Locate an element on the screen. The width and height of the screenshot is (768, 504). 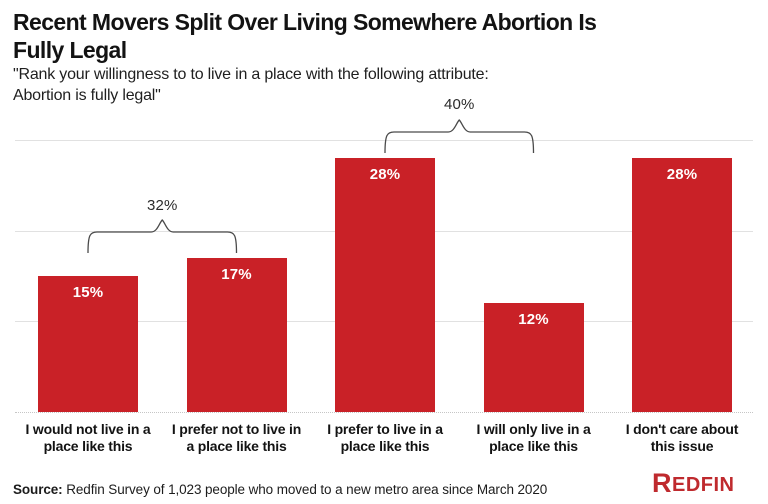
axis-label-line: I will only live in a is located at coordinates (533, 429).